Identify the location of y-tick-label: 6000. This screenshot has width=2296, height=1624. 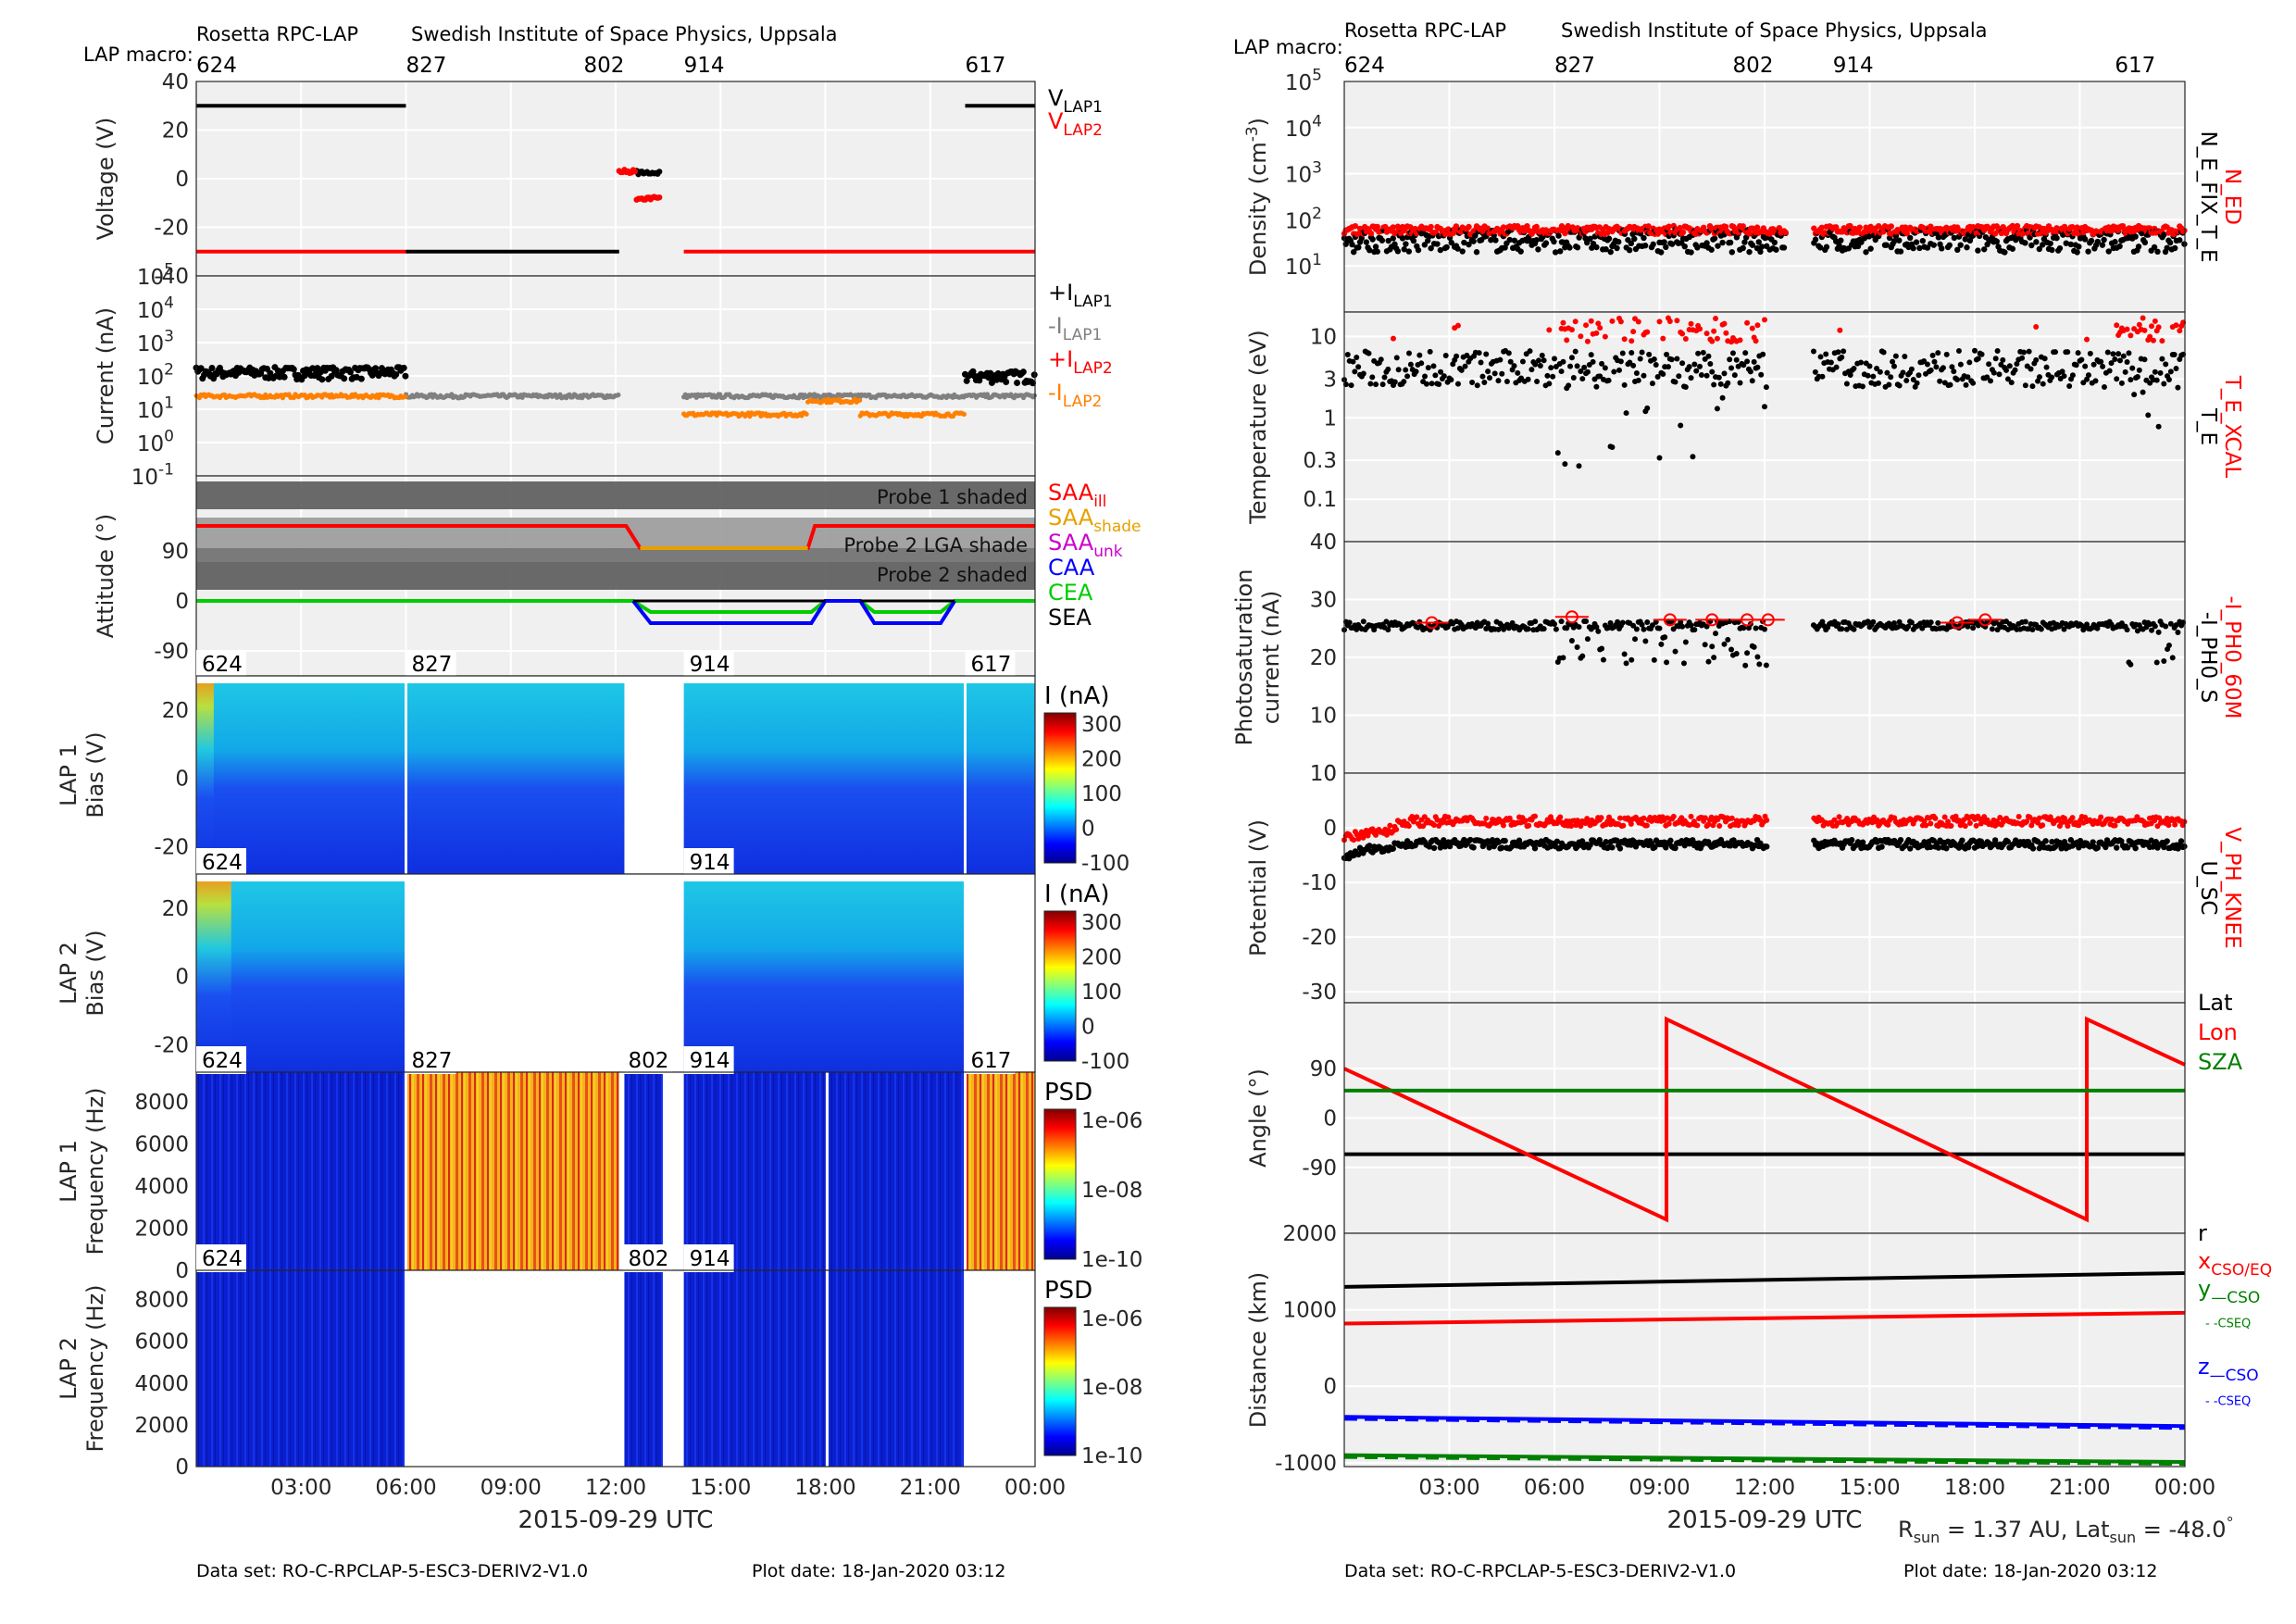
(161, 1144).